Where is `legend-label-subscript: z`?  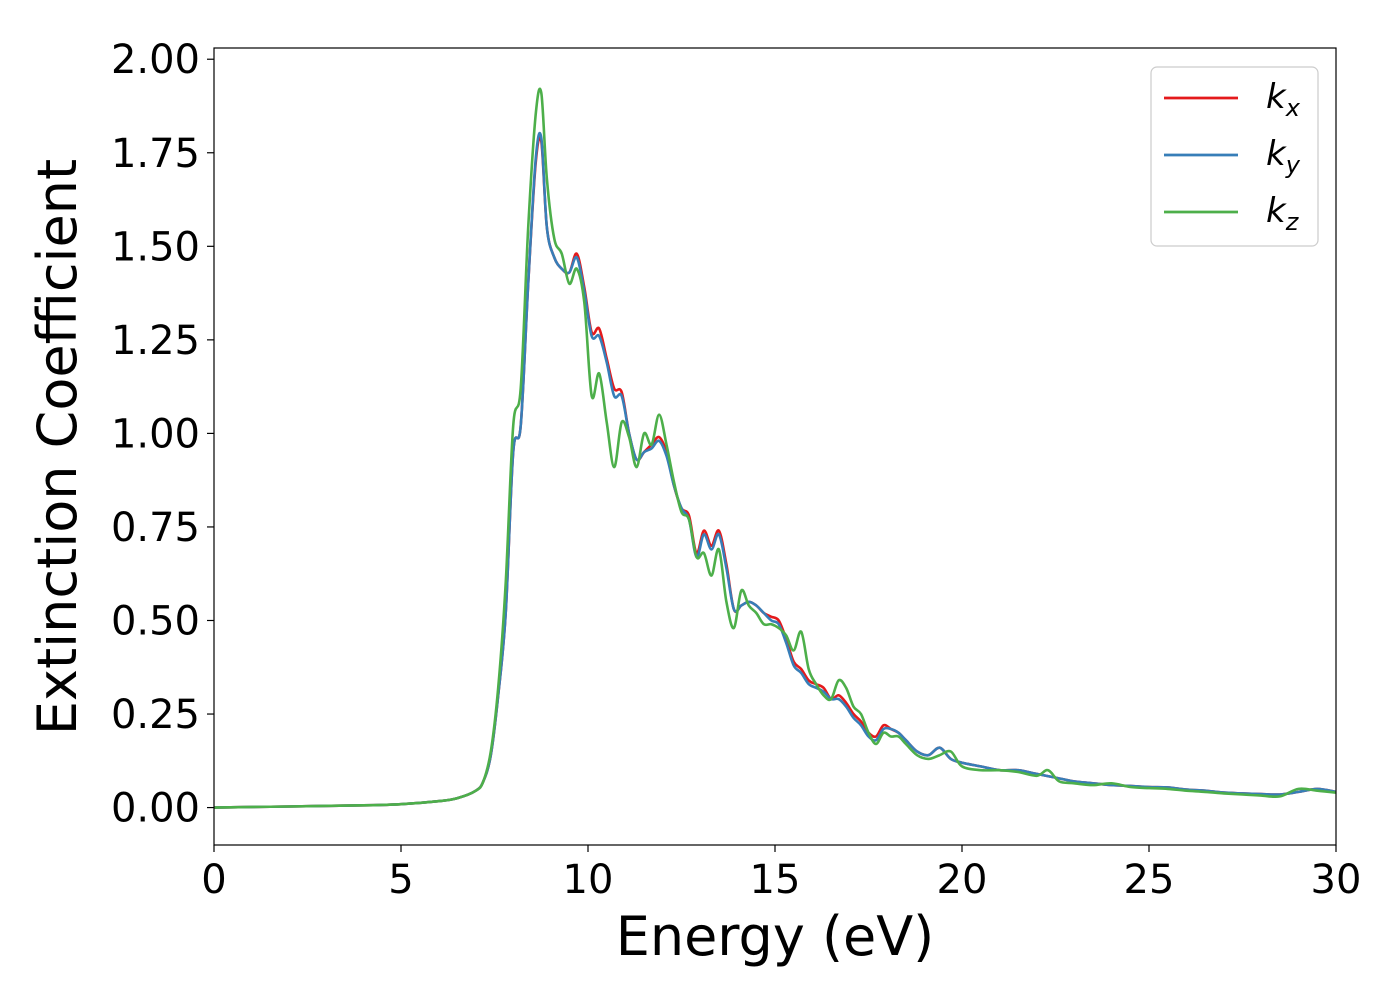 legend-label-subscript: z is located at coordinates (1292, 222).